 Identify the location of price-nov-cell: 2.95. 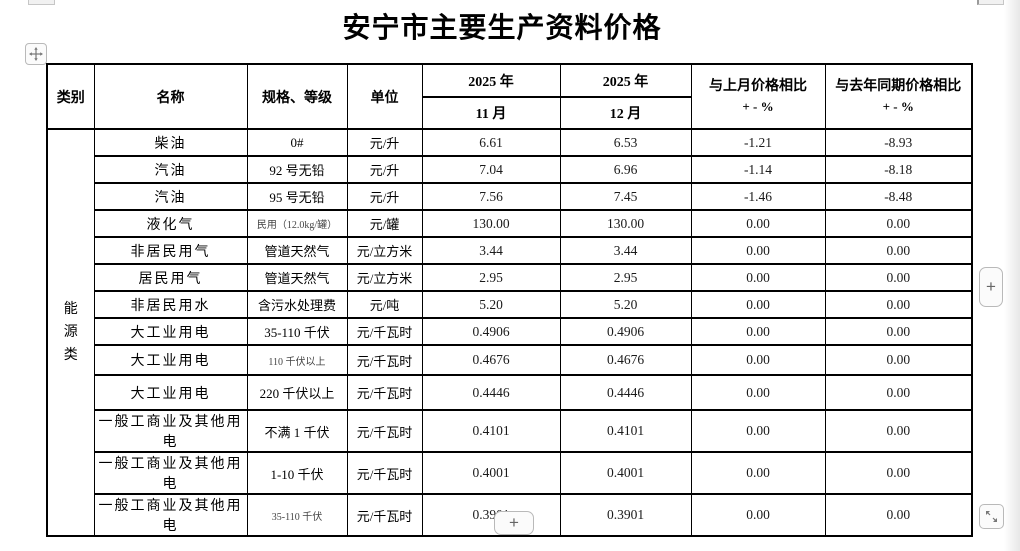
(491, 277).